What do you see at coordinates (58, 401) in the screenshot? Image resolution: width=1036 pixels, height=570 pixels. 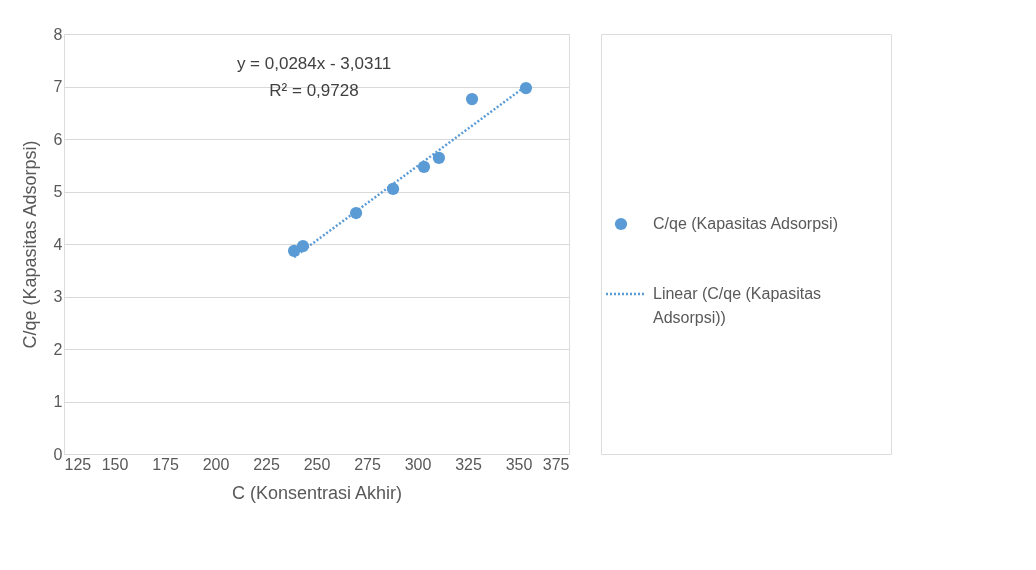 I see `y-tick-label: 1` at bounding box center [58, 401].